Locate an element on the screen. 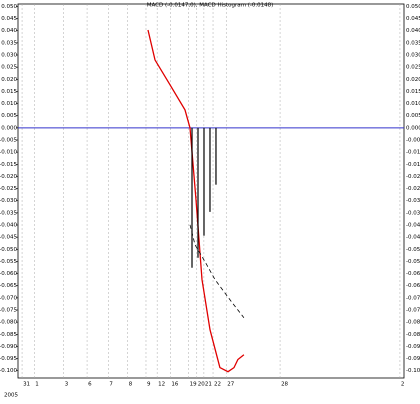 Image resolution: width=420 pixels, height=404 pixels. y-tick-label: -0.005 is located at coordinates (8, 141).